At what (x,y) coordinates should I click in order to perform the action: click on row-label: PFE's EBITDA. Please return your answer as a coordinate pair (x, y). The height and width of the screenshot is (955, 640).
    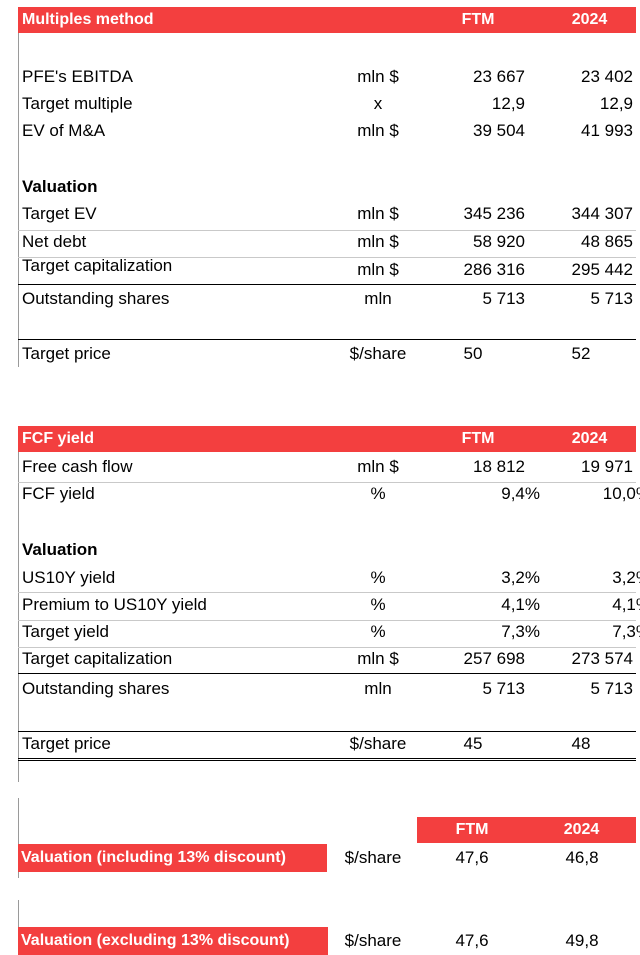
    Looking at the image, I should click on (77, 76).